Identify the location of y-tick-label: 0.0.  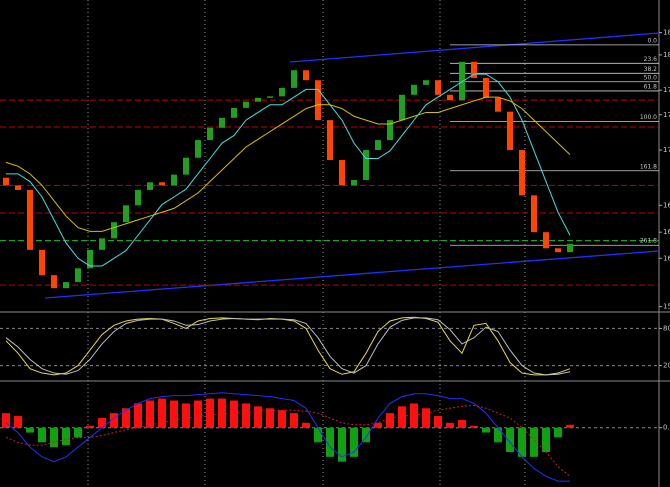
(666, 428).